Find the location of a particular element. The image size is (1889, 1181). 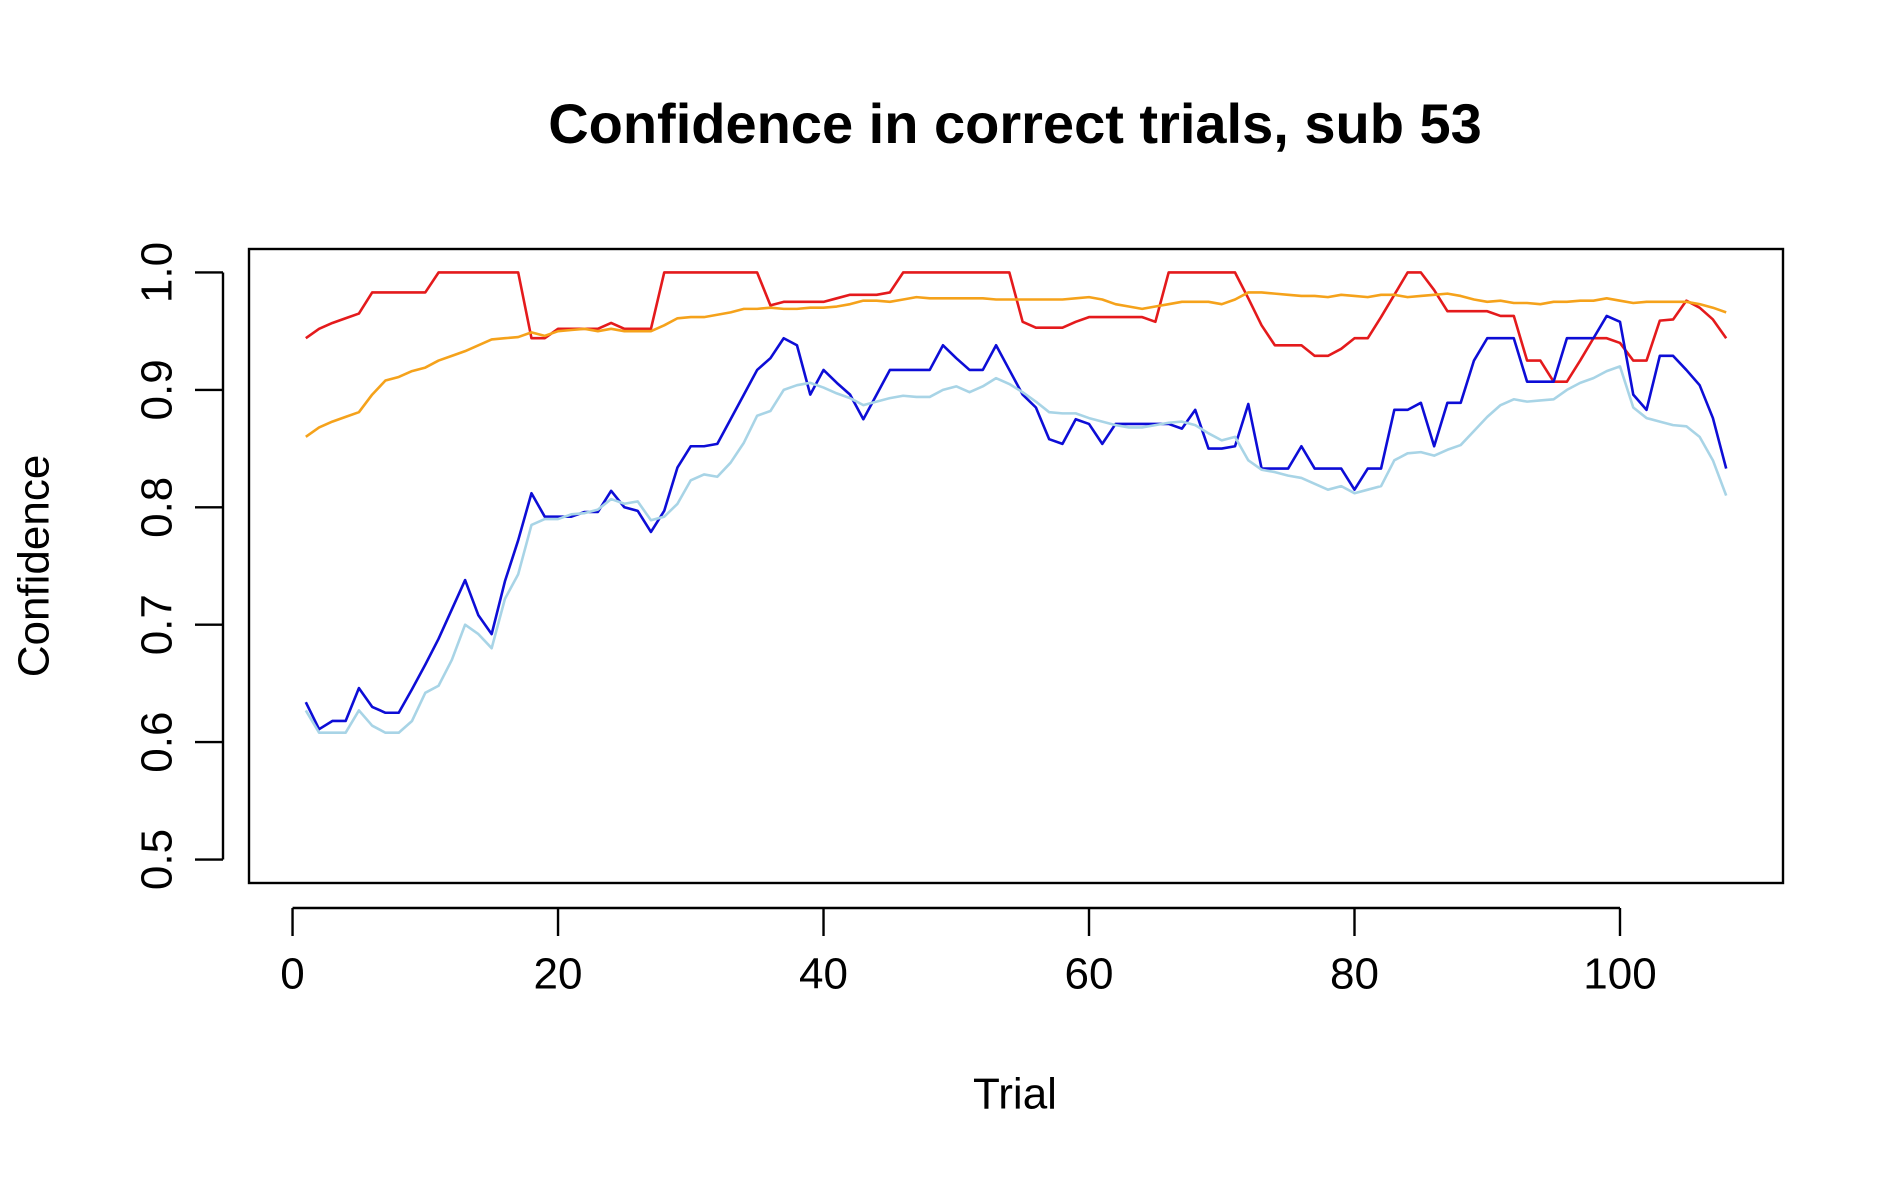

y-tick-label: 0.5 is located at coordinates (157, 859).